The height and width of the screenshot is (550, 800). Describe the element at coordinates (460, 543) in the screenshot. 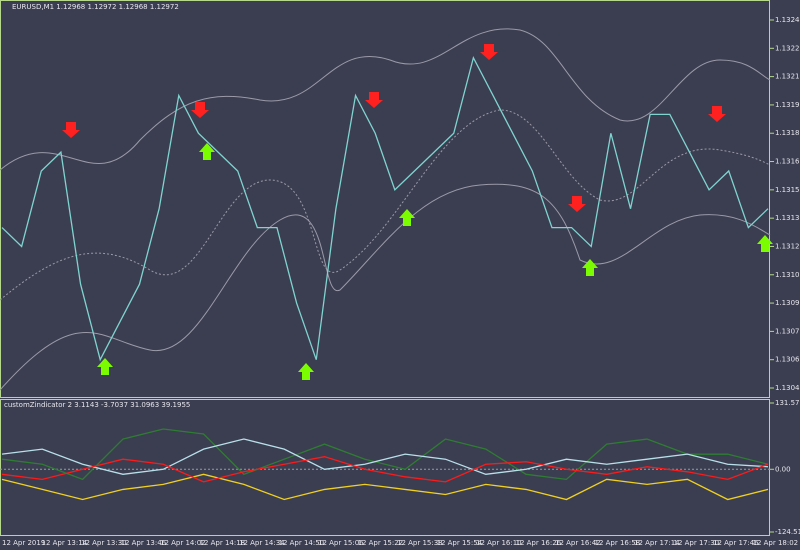

I see `time-label: 12 Apr 15:54` at that location.